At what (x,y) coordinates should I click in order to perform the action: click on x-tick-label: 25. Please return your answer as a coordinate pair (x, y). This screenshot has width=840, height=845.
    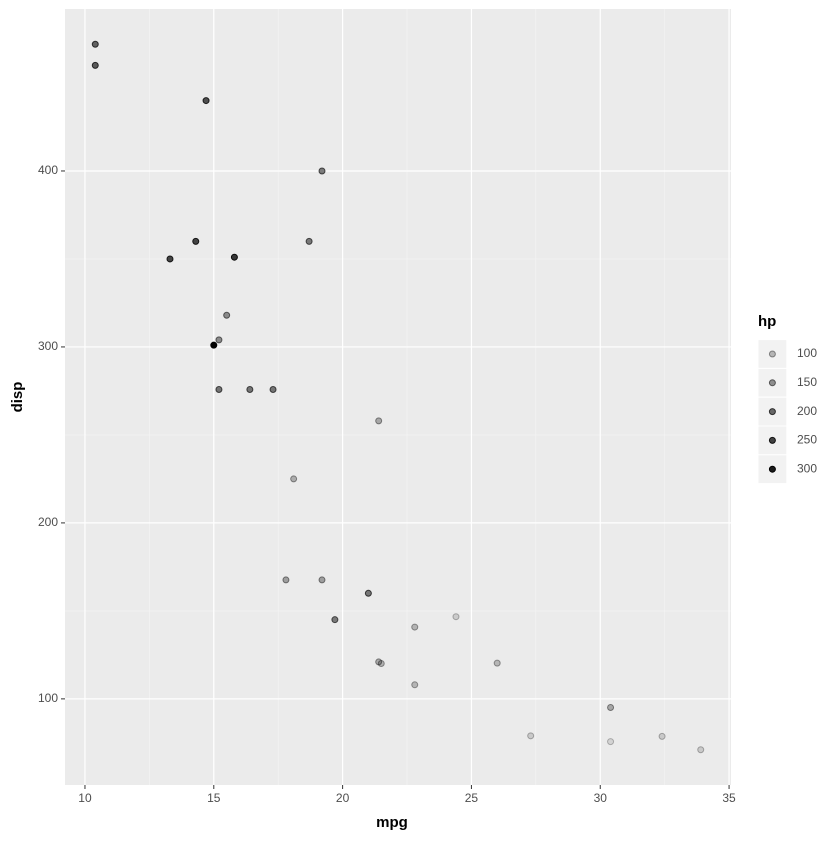
    Looking at the image, I should click on (472, 798).